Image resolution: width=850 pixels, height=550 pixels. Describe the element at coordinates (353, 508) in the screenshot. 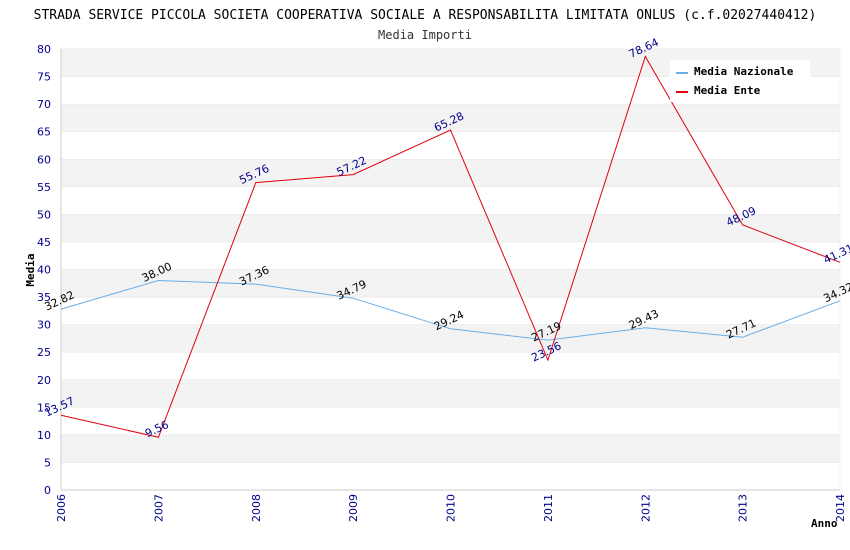

I see `x-tick-label: 2009` at that location.